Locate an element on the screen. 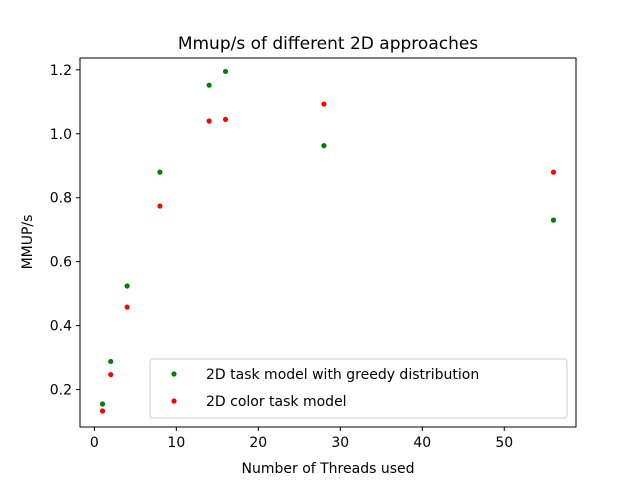 The height and width of the screenshot is (480, 640). y-tick-label-3: 0.8 is located at coordinates (61, 199).